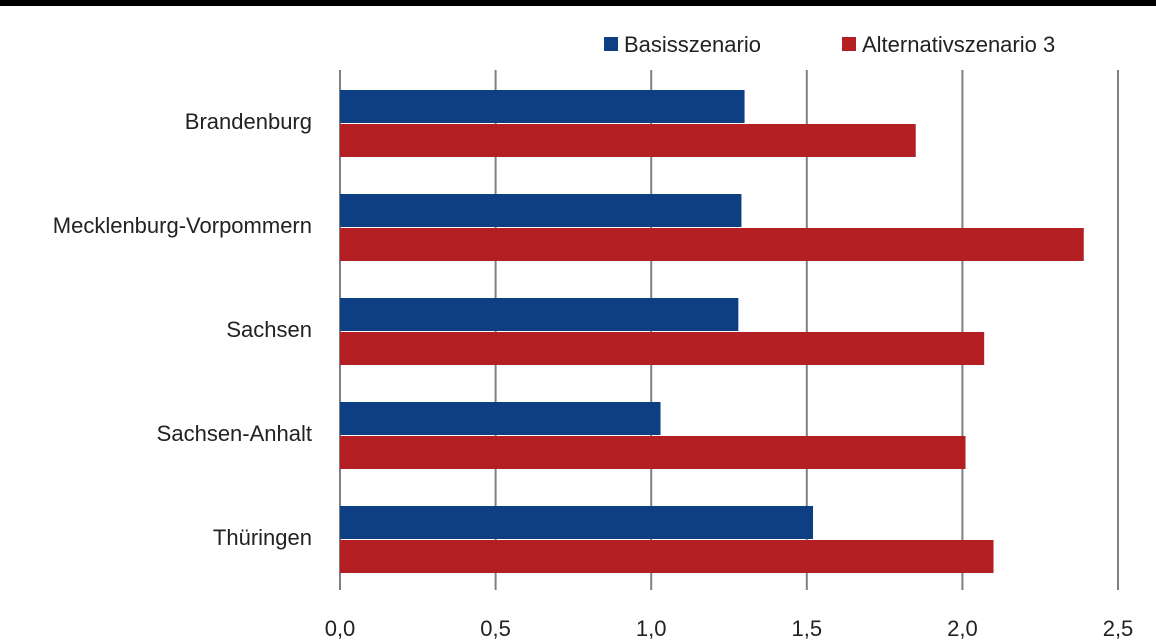 This screenshot has height=641, width=1156. I want to click on category-label: Brandenburg, so click(248, 121).